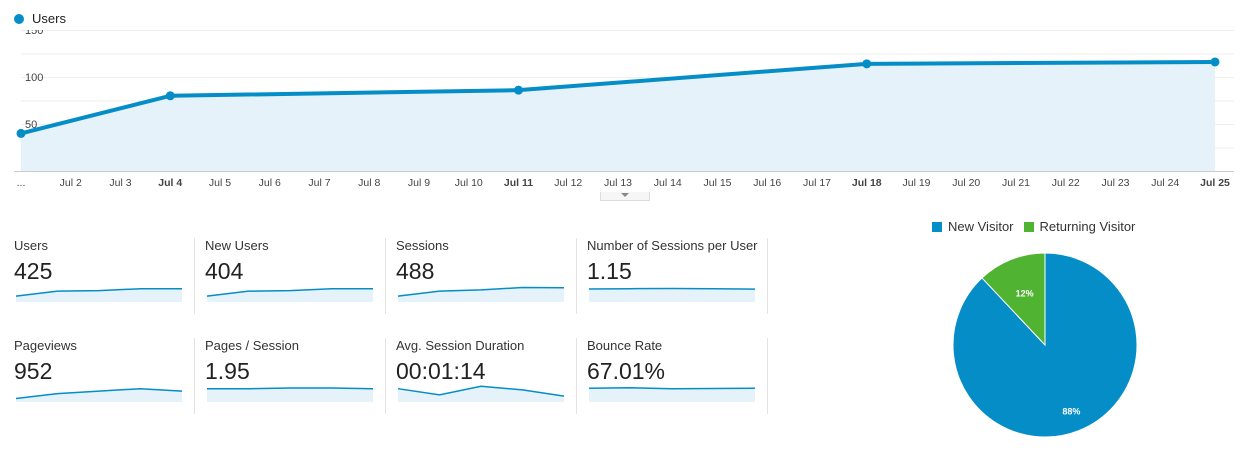  Describe the element at coordinates (1066, 183) in the screenshot. I see `x-tick-label: Jul 22` at that location.